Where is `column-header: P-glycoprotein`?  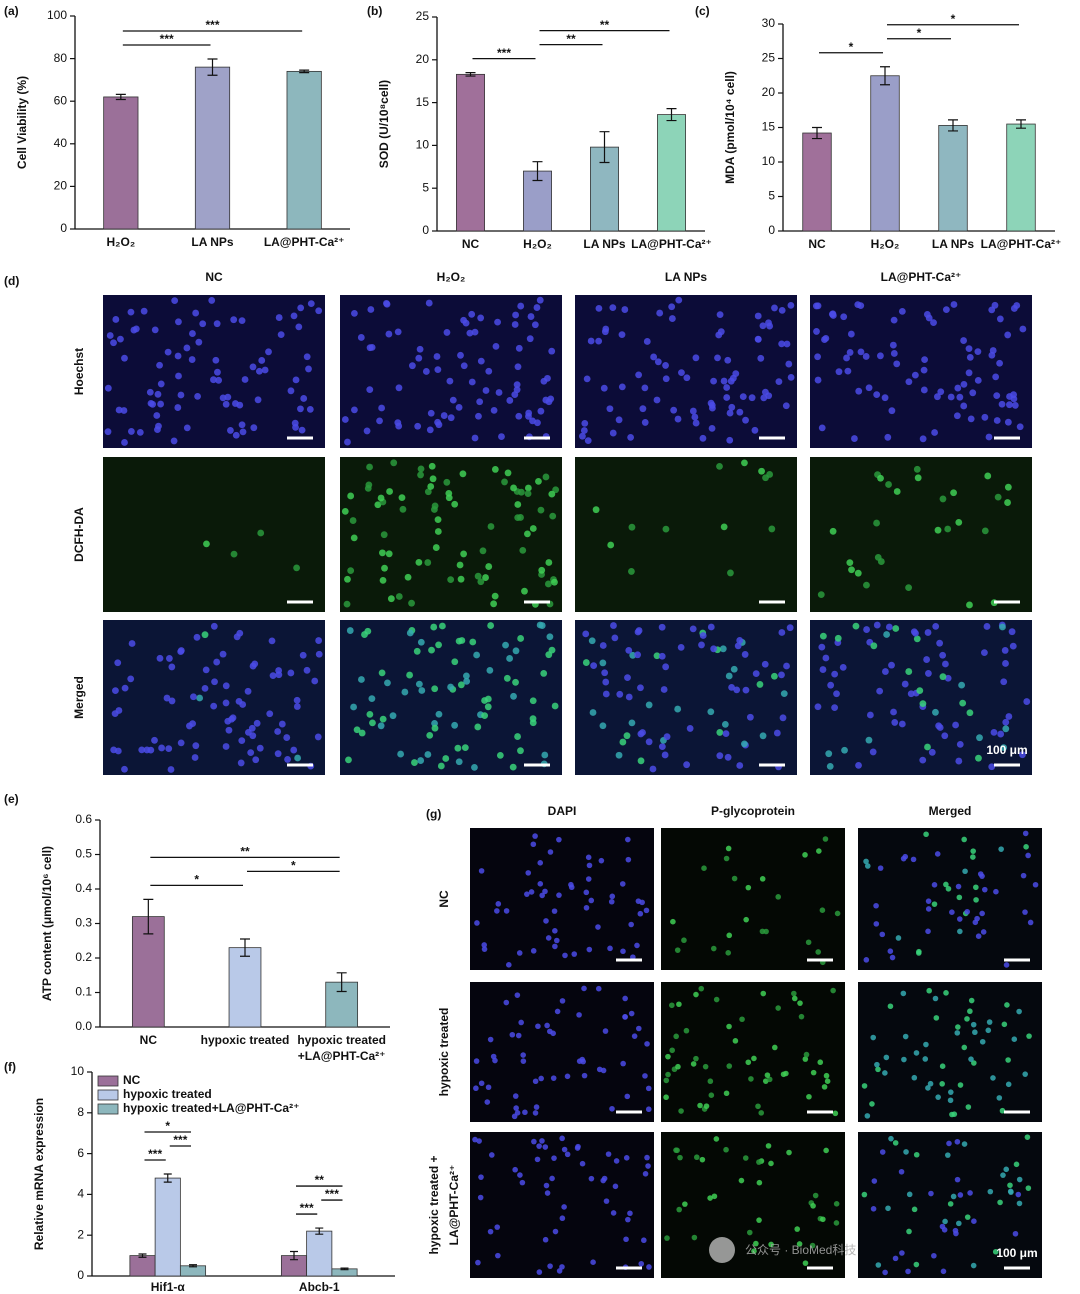
column-header: P-glycoprotein is located at coordinates (753, 811).